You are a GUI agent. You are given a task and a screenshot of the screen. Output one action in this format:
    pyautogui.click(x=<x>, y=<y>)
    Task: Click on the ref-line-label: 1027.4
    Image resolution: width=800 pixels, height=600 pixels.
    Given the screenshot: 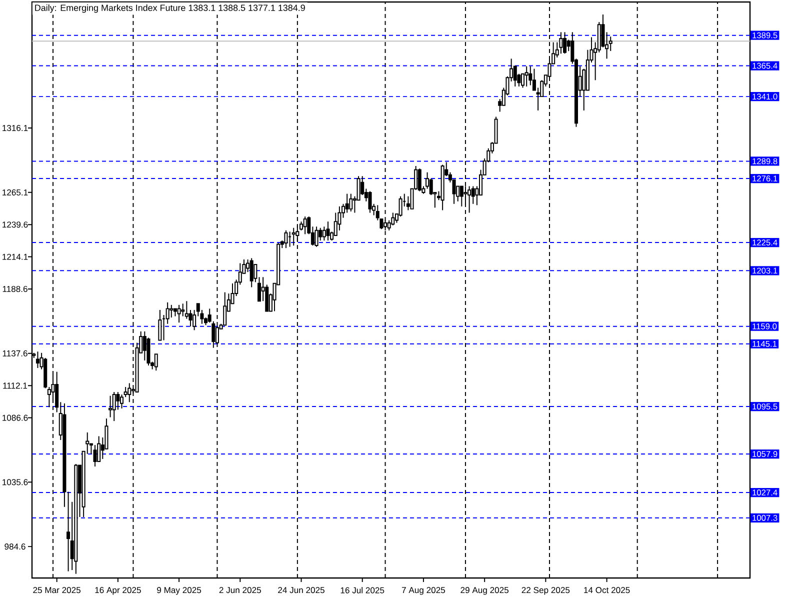 What is the action you would take?
    pyautogui.click(x=765, y=493)
    